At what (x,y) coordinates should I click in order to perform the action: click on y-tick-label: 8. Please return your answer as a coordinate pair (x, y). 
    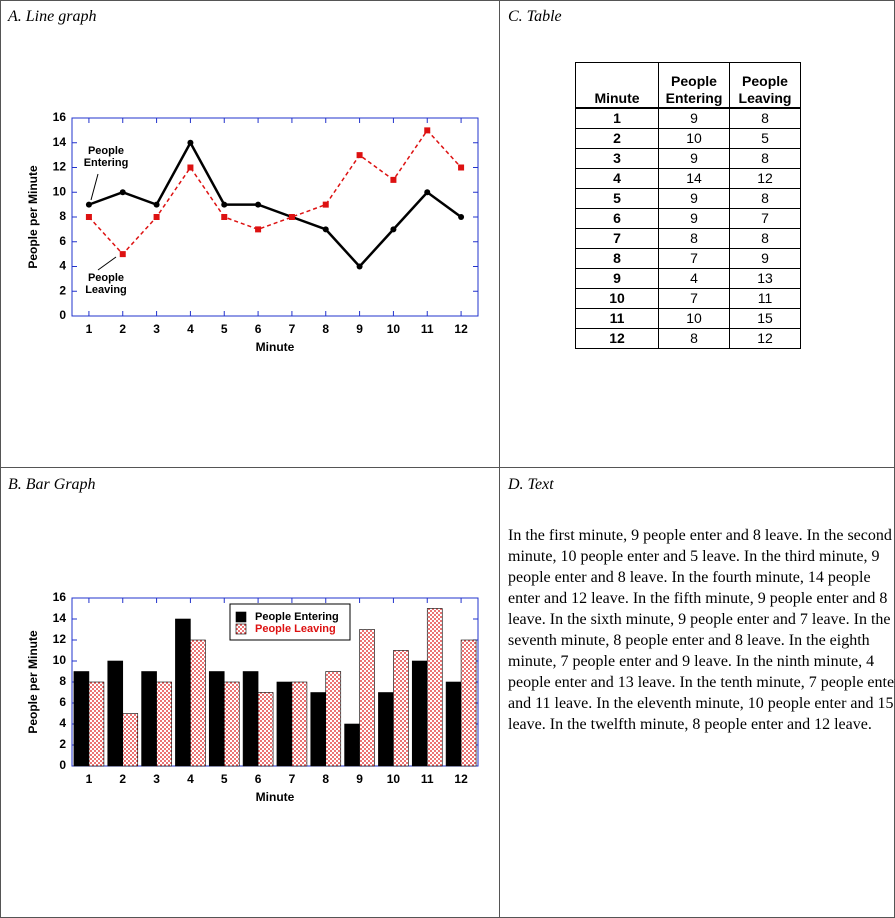
    Looking at the image, I should click on (62, 216).